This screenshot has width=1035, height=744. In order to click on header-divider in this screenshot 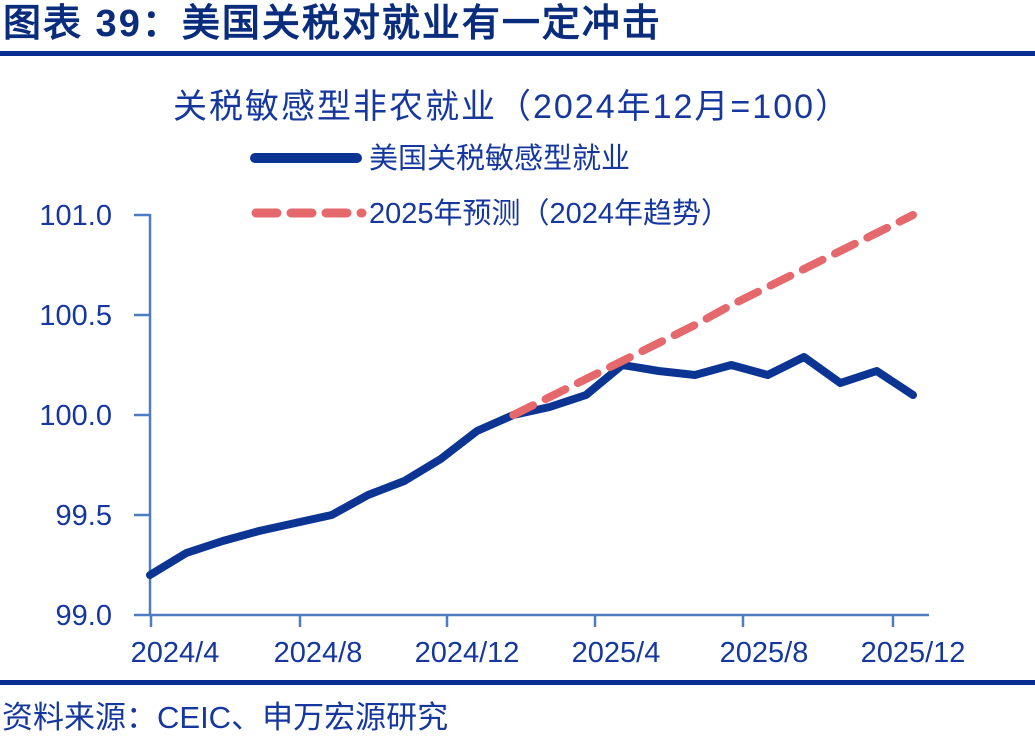, I will do `click(517, 53)`.